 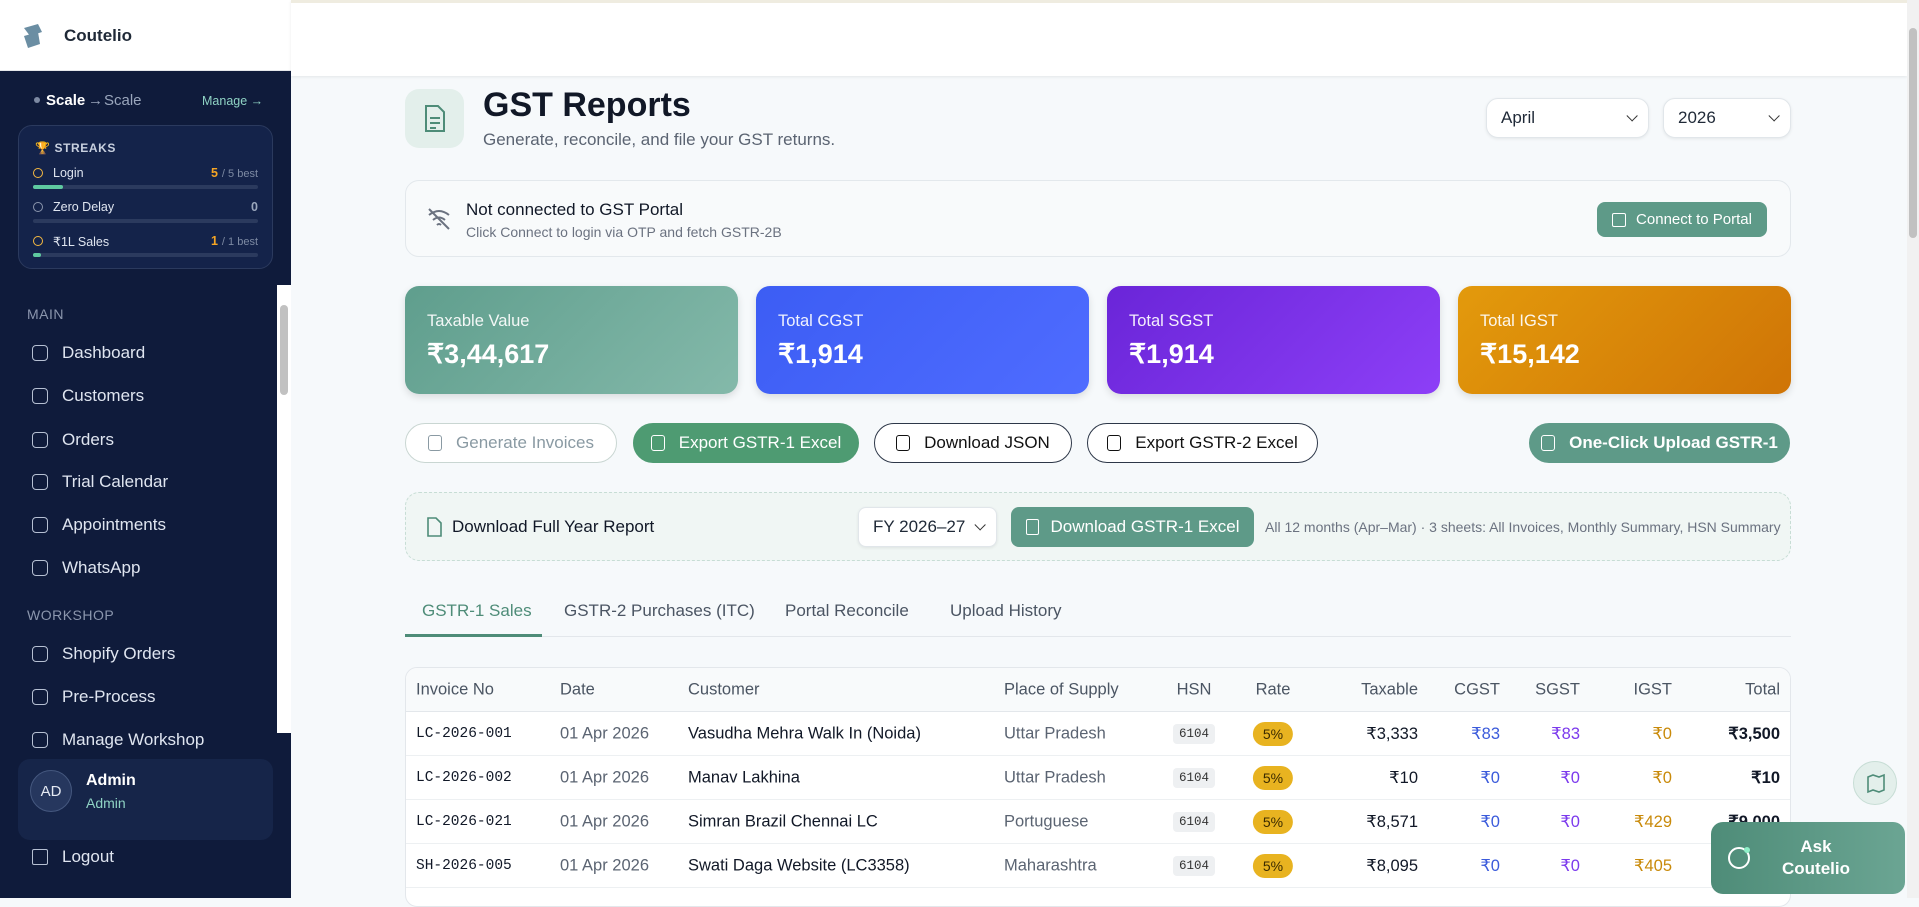 I want to click on doc-icon, so click(x=435, y=118).